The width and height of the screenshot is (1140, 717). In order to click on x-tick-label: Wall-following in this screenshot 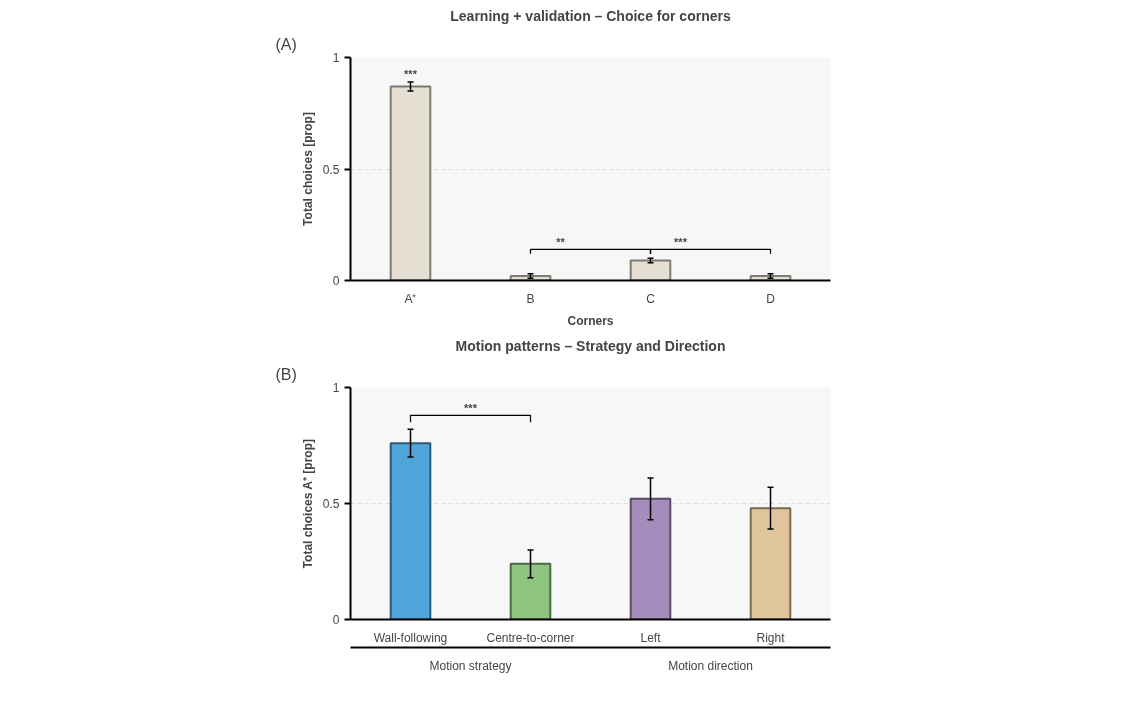, I will do `click(410, 637)`.